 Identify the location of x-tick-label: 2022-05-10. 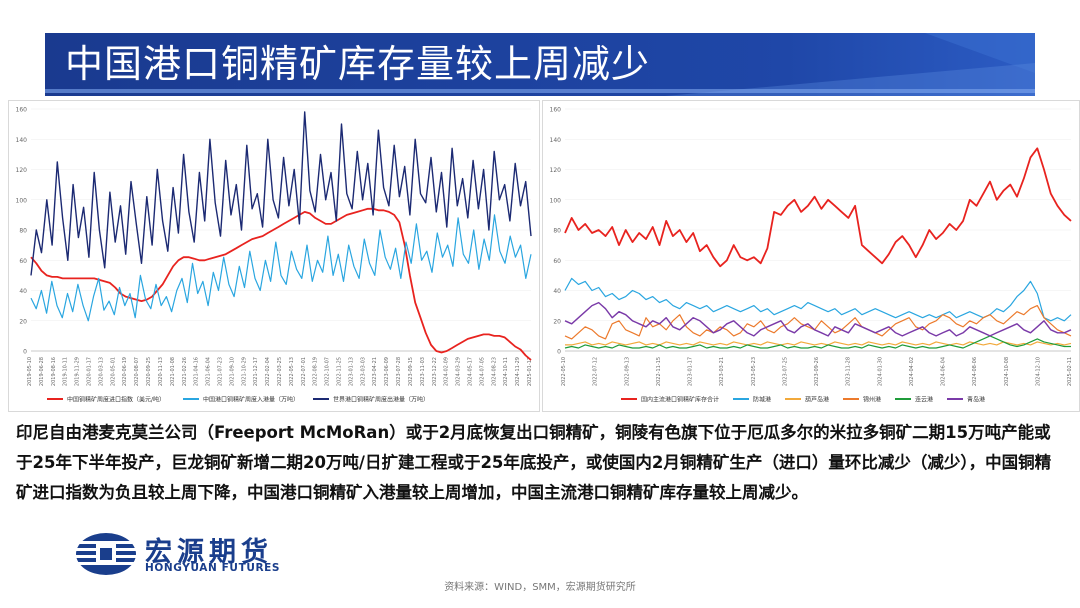
(564, 371).